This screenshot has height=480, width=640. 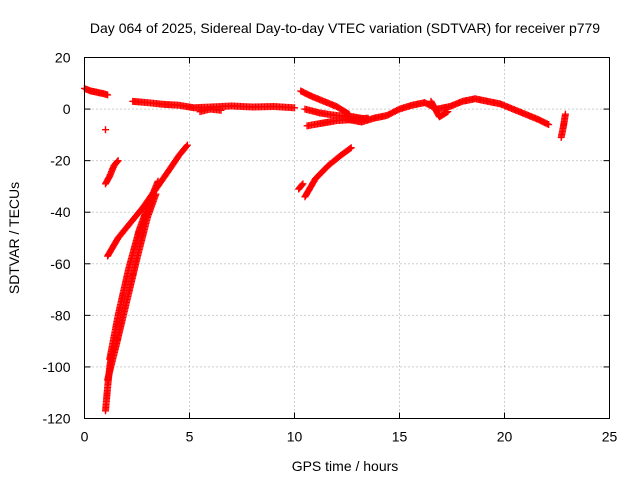 What do you see at coordinates (610, 437) in the screenshot?
I see `x-tick-label: 25` at bounding box center [610, 437].